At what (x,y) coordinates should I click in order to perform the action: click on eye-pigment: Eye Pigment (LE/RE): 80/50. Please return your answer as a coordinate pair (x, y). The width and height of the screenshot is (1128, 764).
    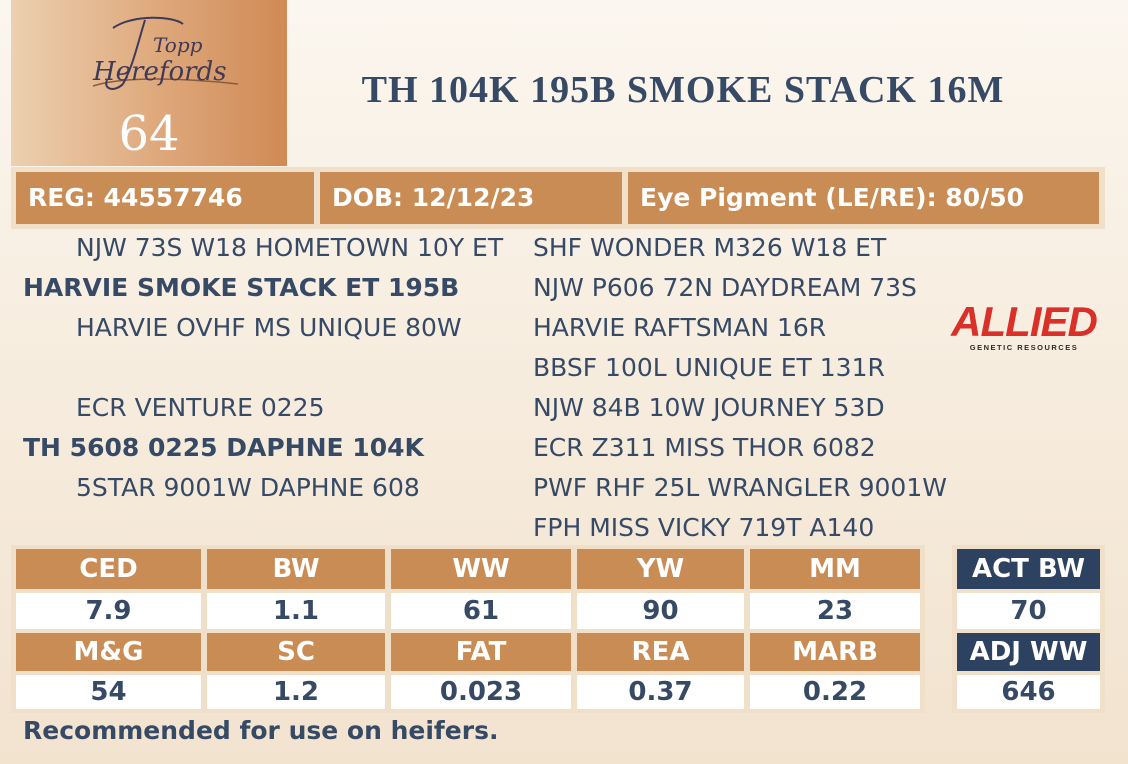
    Looking at the image, I should click on (863, 198).